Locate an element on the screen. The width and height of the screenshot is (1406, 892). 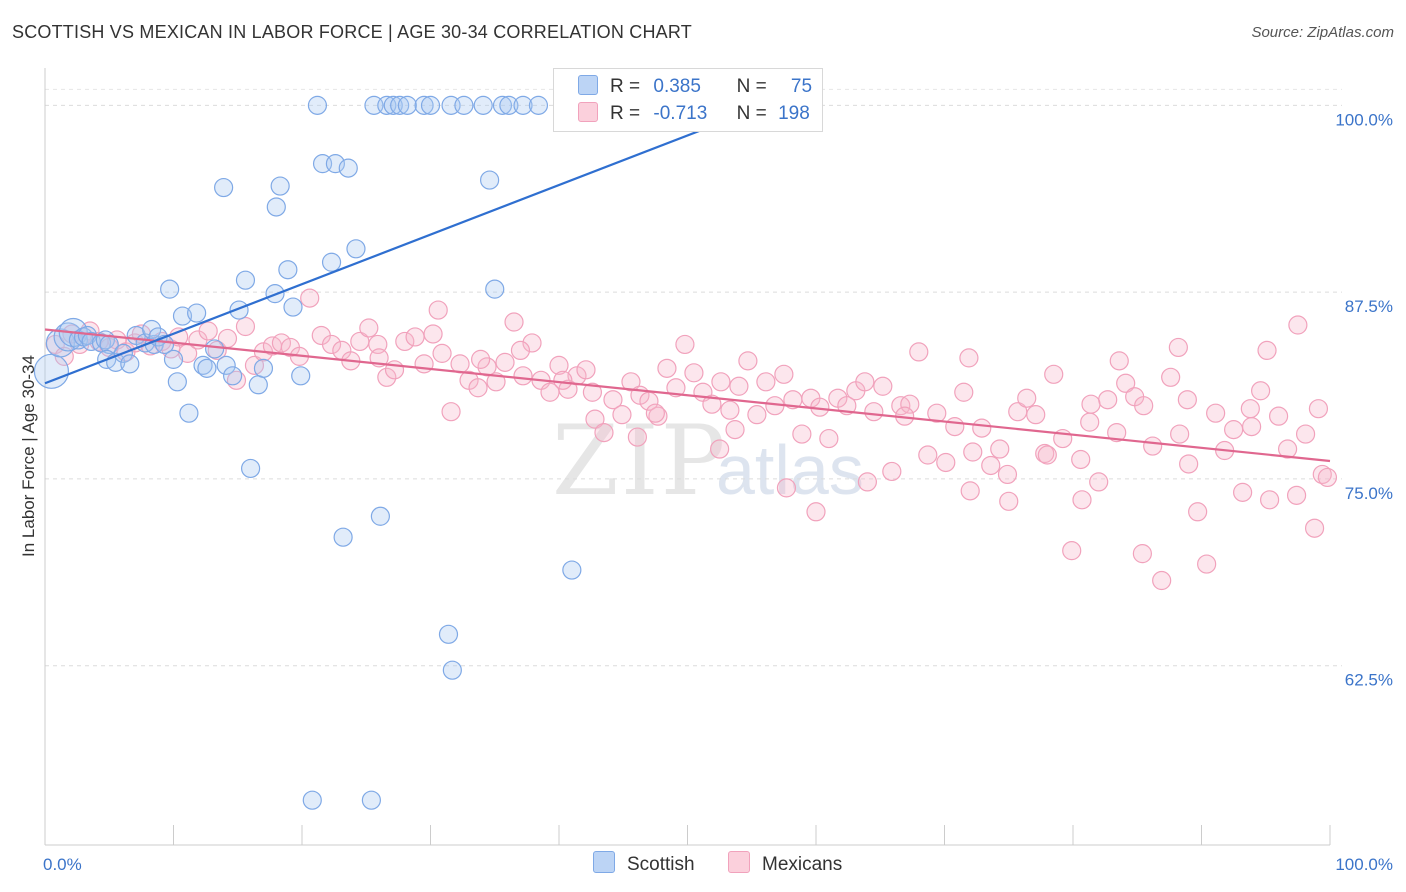
legend-swatch-scottish is located at coordinates (588, 85).